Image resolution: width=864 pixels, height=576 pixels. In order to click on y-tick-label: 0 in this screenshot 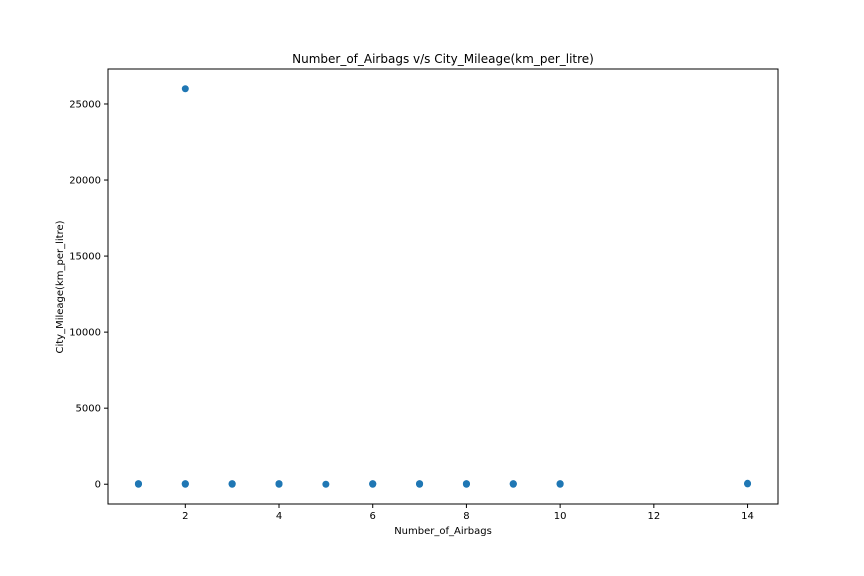, I will do `click(98, 485)`.